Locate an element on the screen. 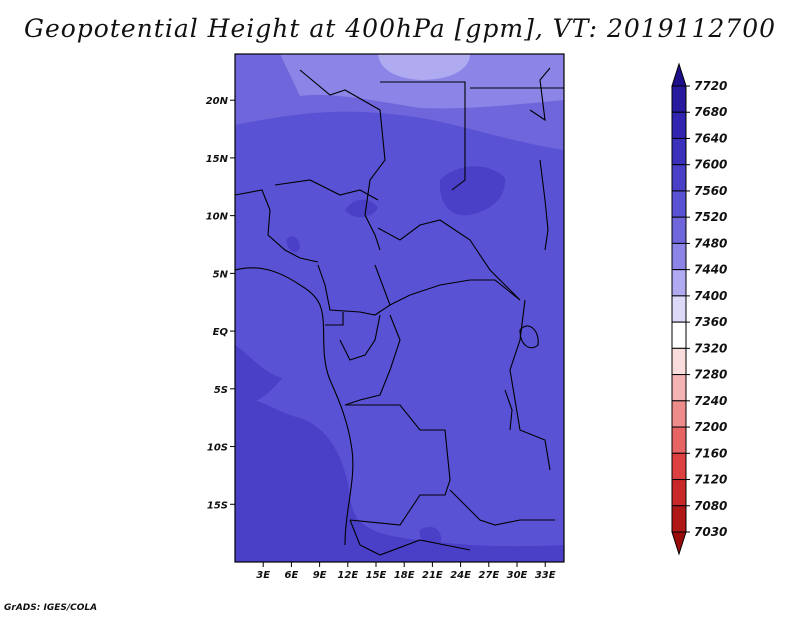  lat-tick-label: 10S is located at coordinates (217, 448).